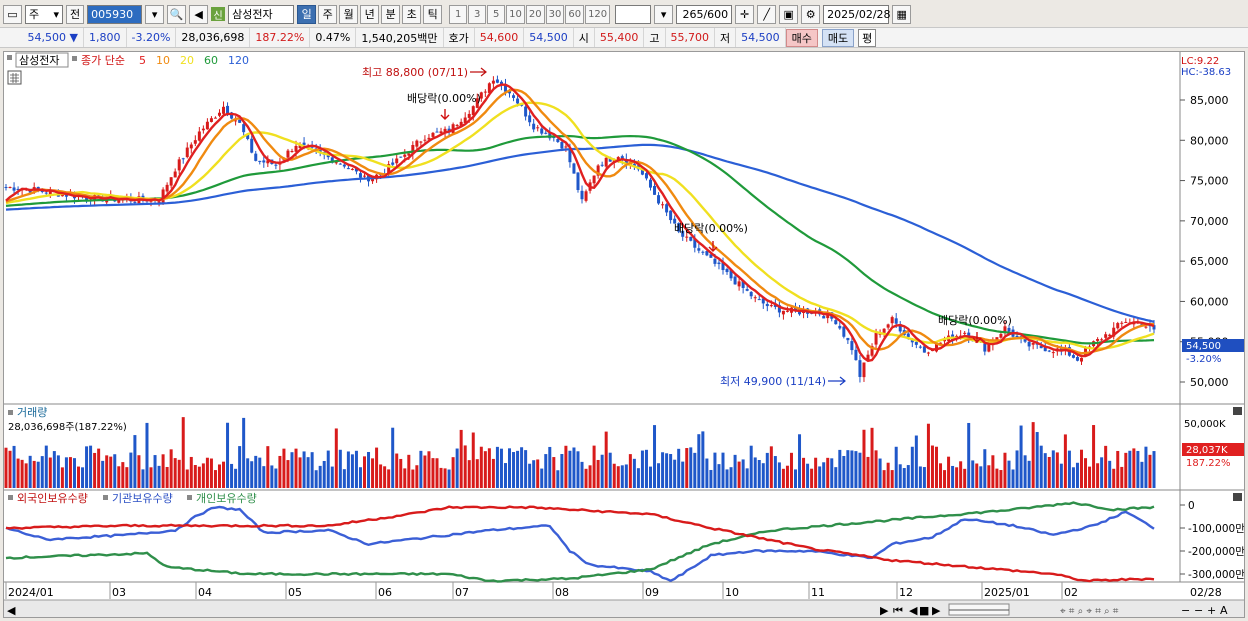 Image resolution: width=1248 pixels, height=621 pixels. Describe the element at coordinates (496, 14) in the screenshot. I see `interval-button-5: 5` at that location.